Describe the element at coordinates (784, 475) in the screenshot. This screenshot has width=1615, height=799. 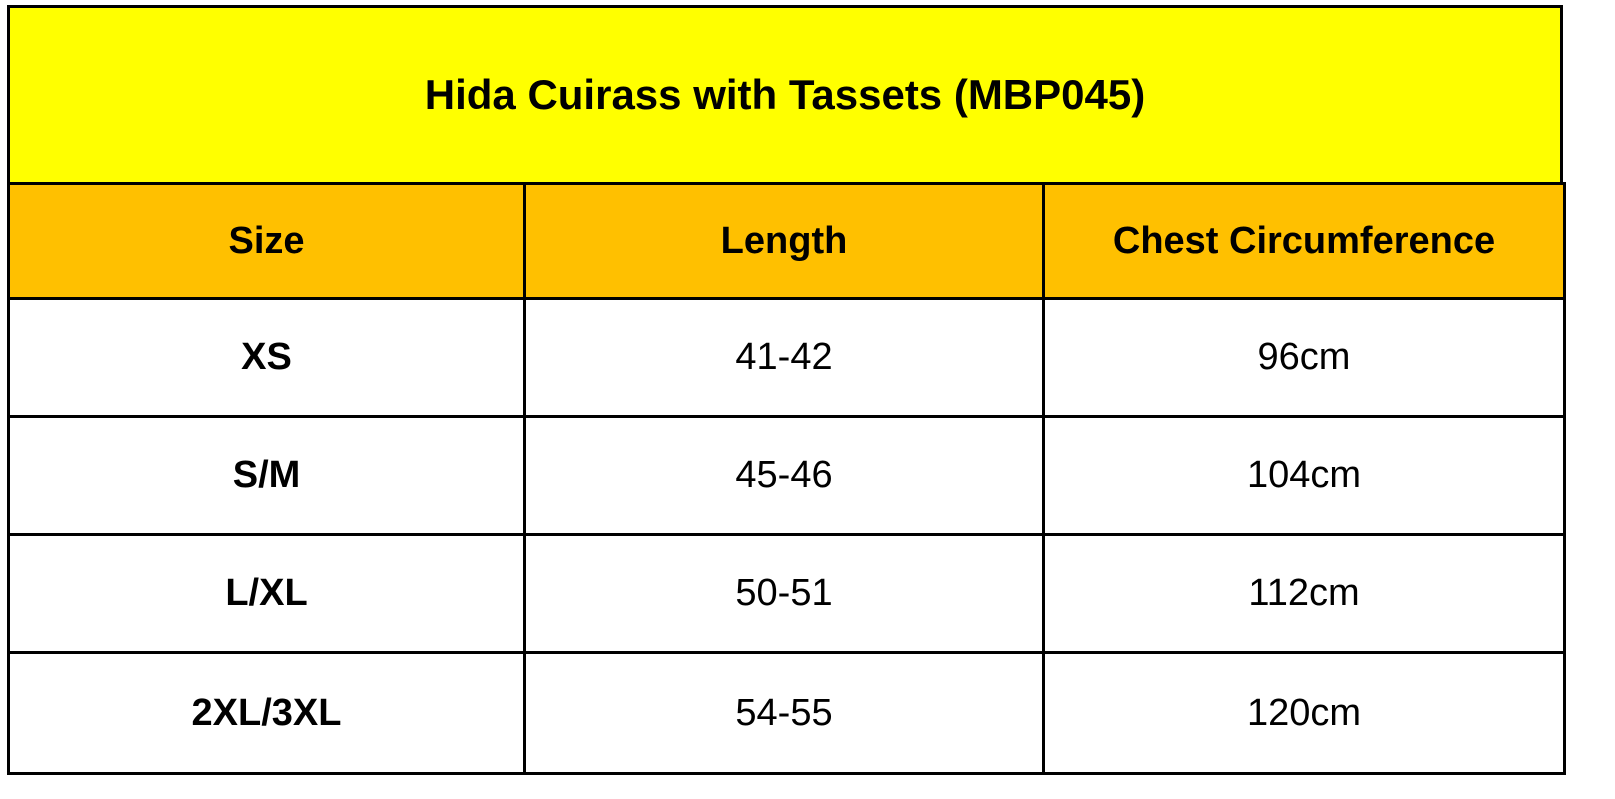
I see `data-cell: 45-46` at that location.